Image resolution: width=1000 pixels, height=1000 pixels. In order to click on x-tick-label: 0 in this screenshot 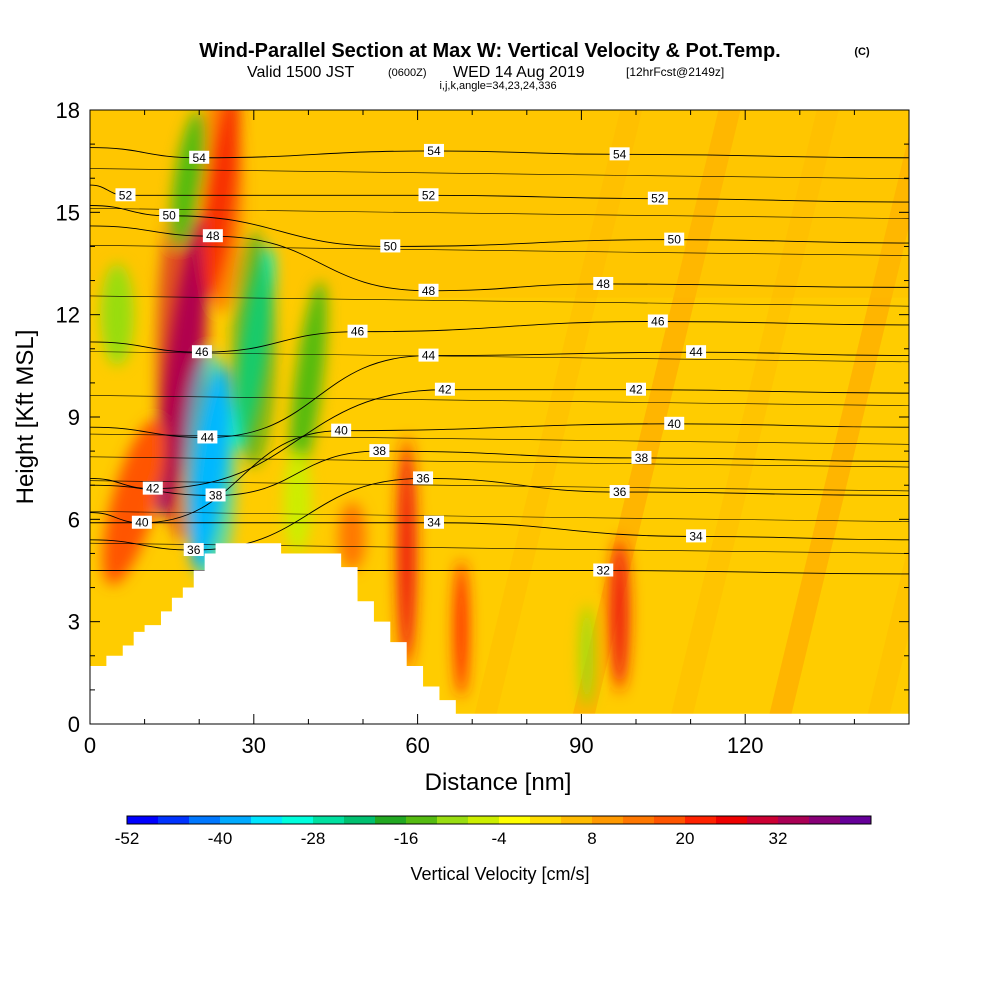, I will do `click(90, 745)`.